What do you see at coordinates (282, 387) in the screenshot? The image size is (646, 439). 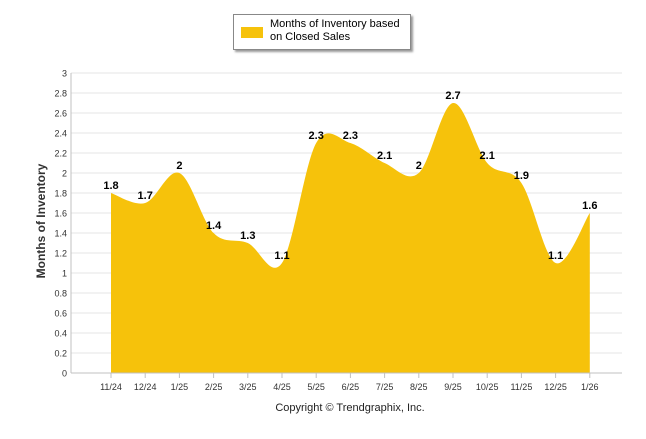 I see `x-tick-label: 4/25` at bounding box center [282, 387].